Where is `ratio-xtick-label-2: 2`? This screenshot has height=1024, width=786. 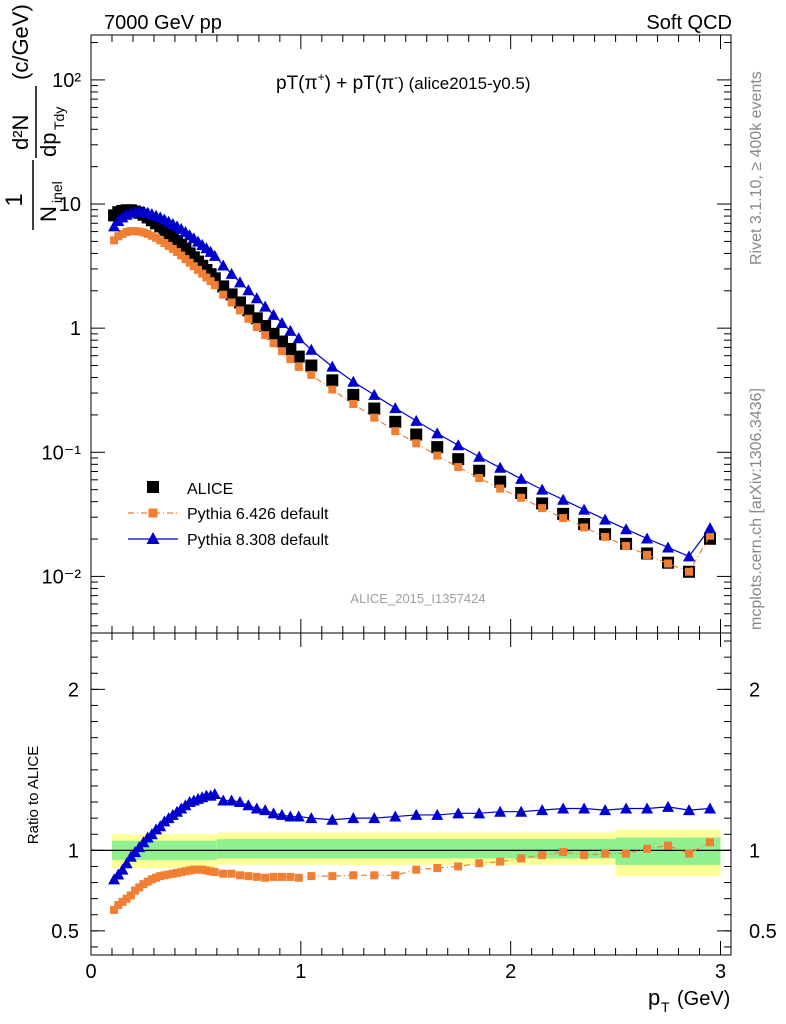
ratio-xtick-label-2: 2 is located at coordinates (510, 972).